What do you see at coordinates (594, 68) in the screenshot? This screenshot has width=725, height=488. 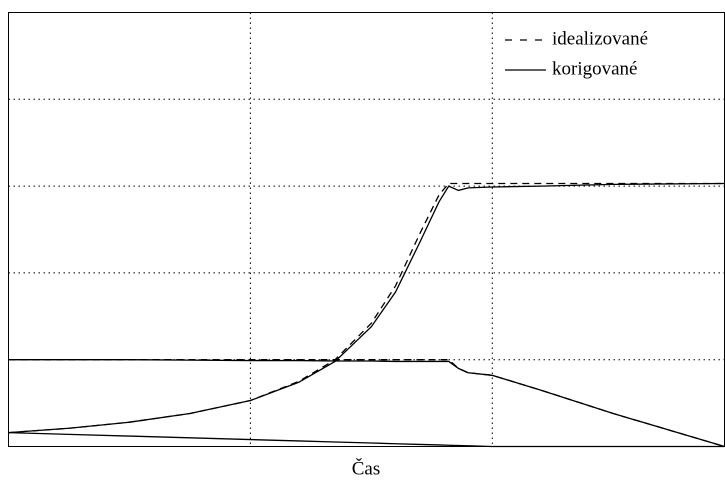 I see `legend-label: korigované` at bounding box center [594, 68].